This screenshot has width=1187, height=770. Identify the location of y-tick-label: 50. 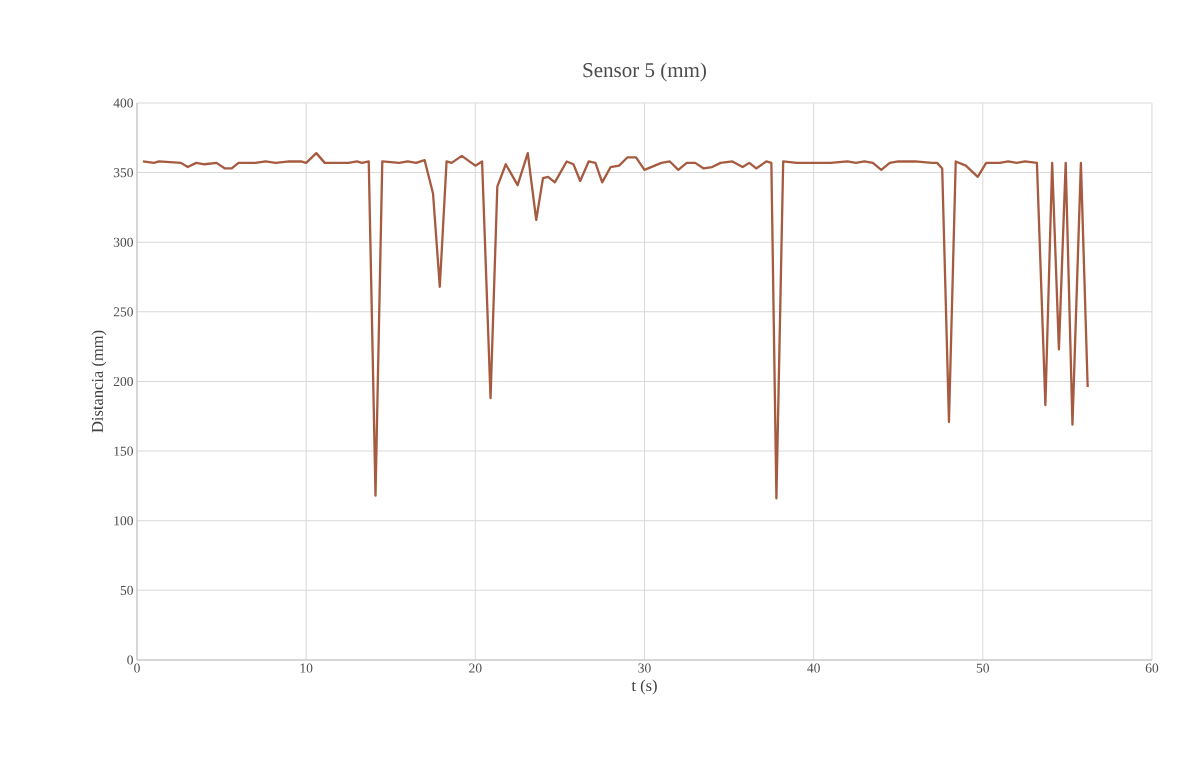
(126, 590).